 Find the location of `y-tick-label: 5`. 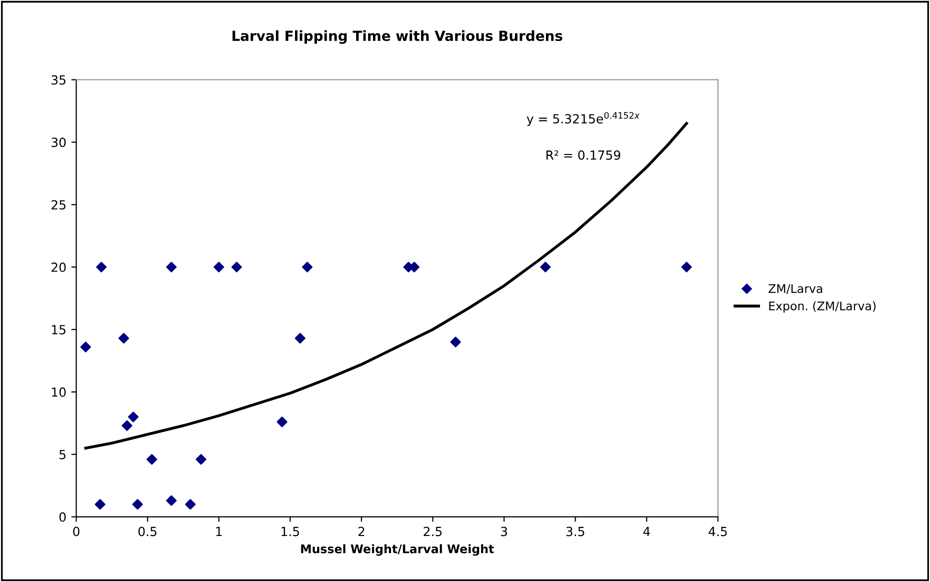

y-tick-label: 5 is located at coordinates (63, 455).